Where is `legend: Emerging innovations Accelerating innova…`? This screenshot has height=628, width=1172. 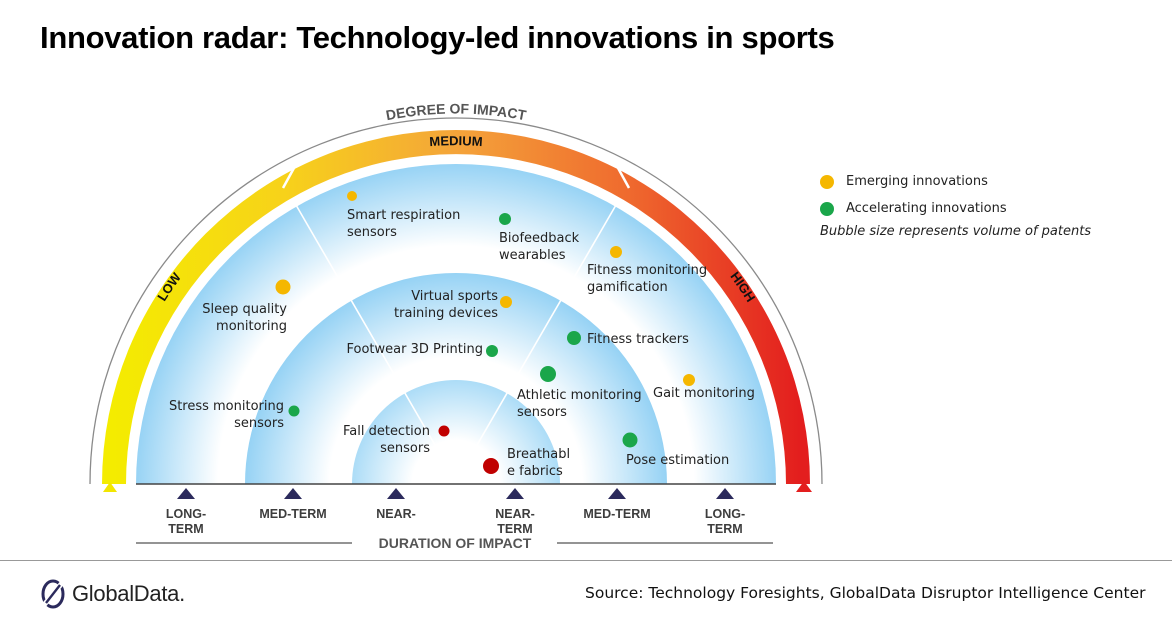
legend: Emerging innovations Accelerating innova… is located at coordinates (955, 203).